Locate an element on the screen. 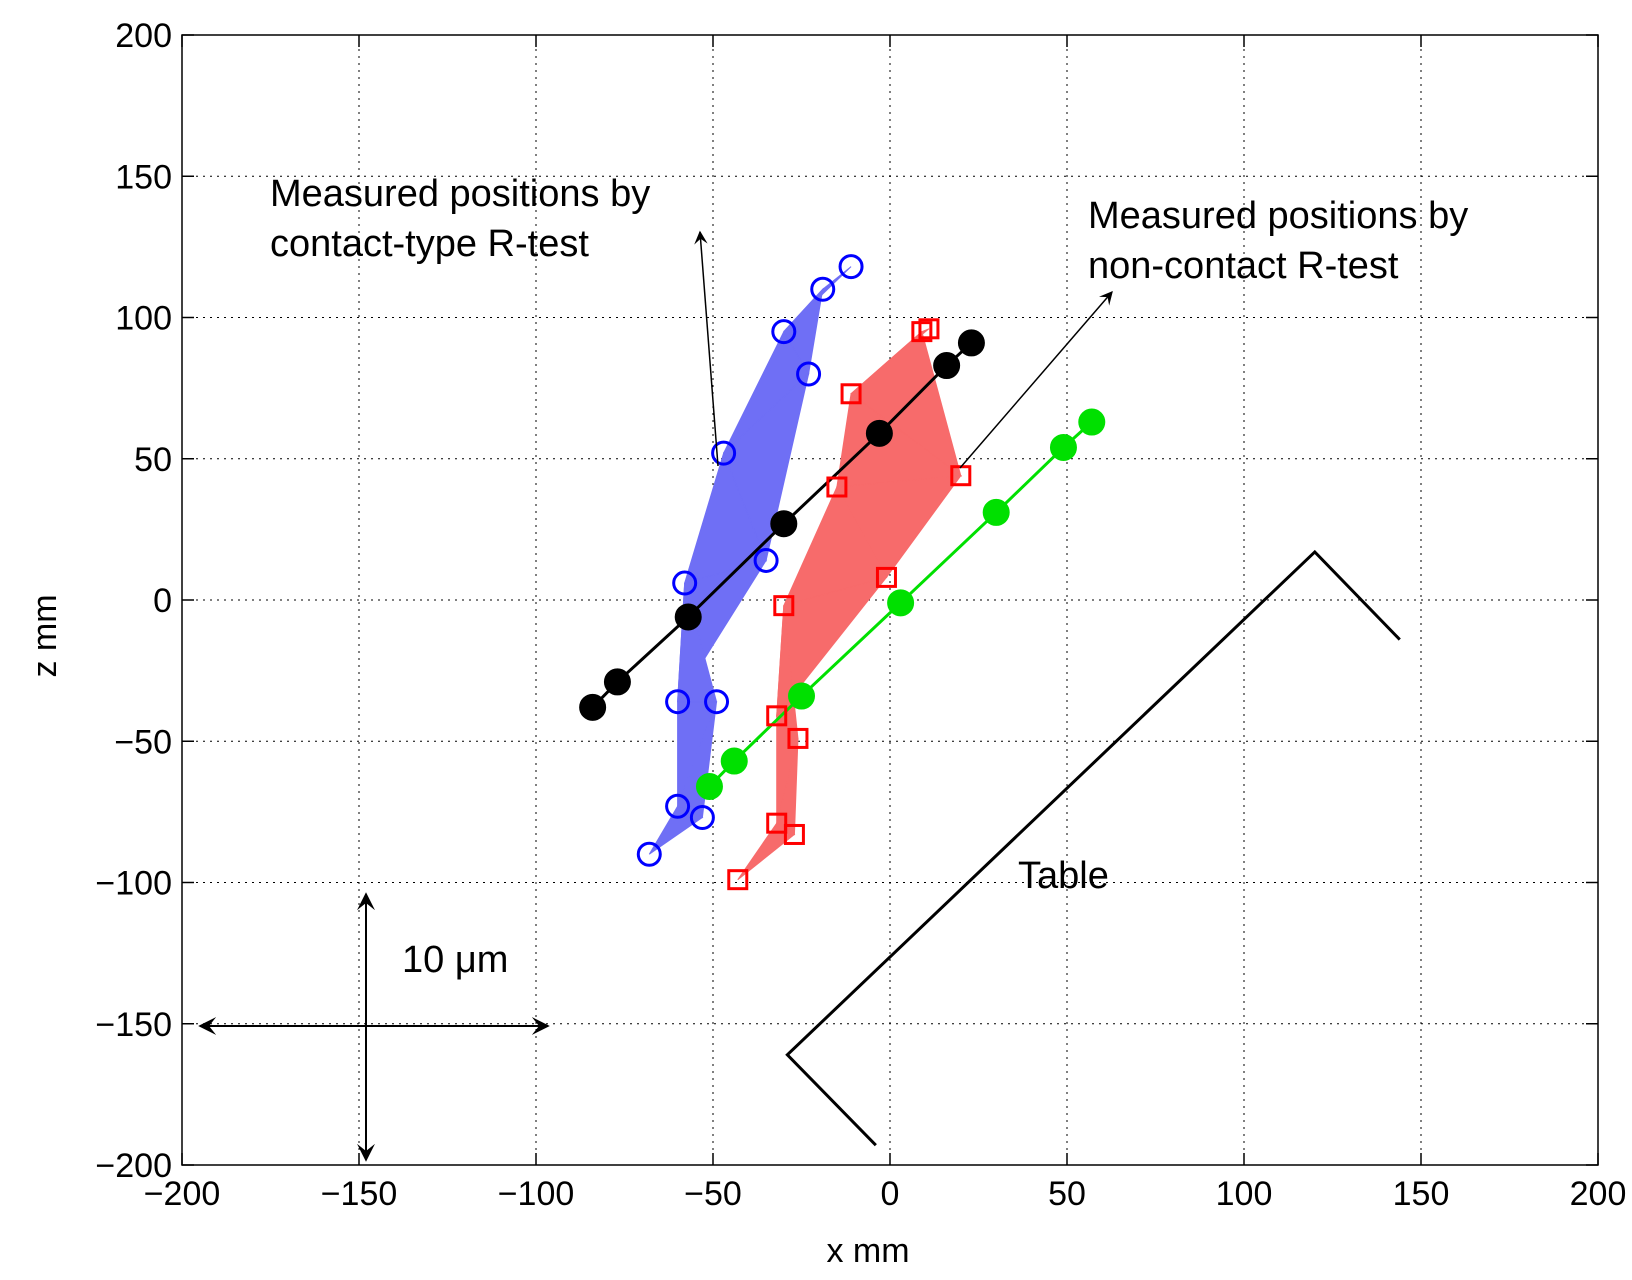 This screenshot has height=1280, width=1632. noncontact-arrow is located at coordinates (1036, 379).